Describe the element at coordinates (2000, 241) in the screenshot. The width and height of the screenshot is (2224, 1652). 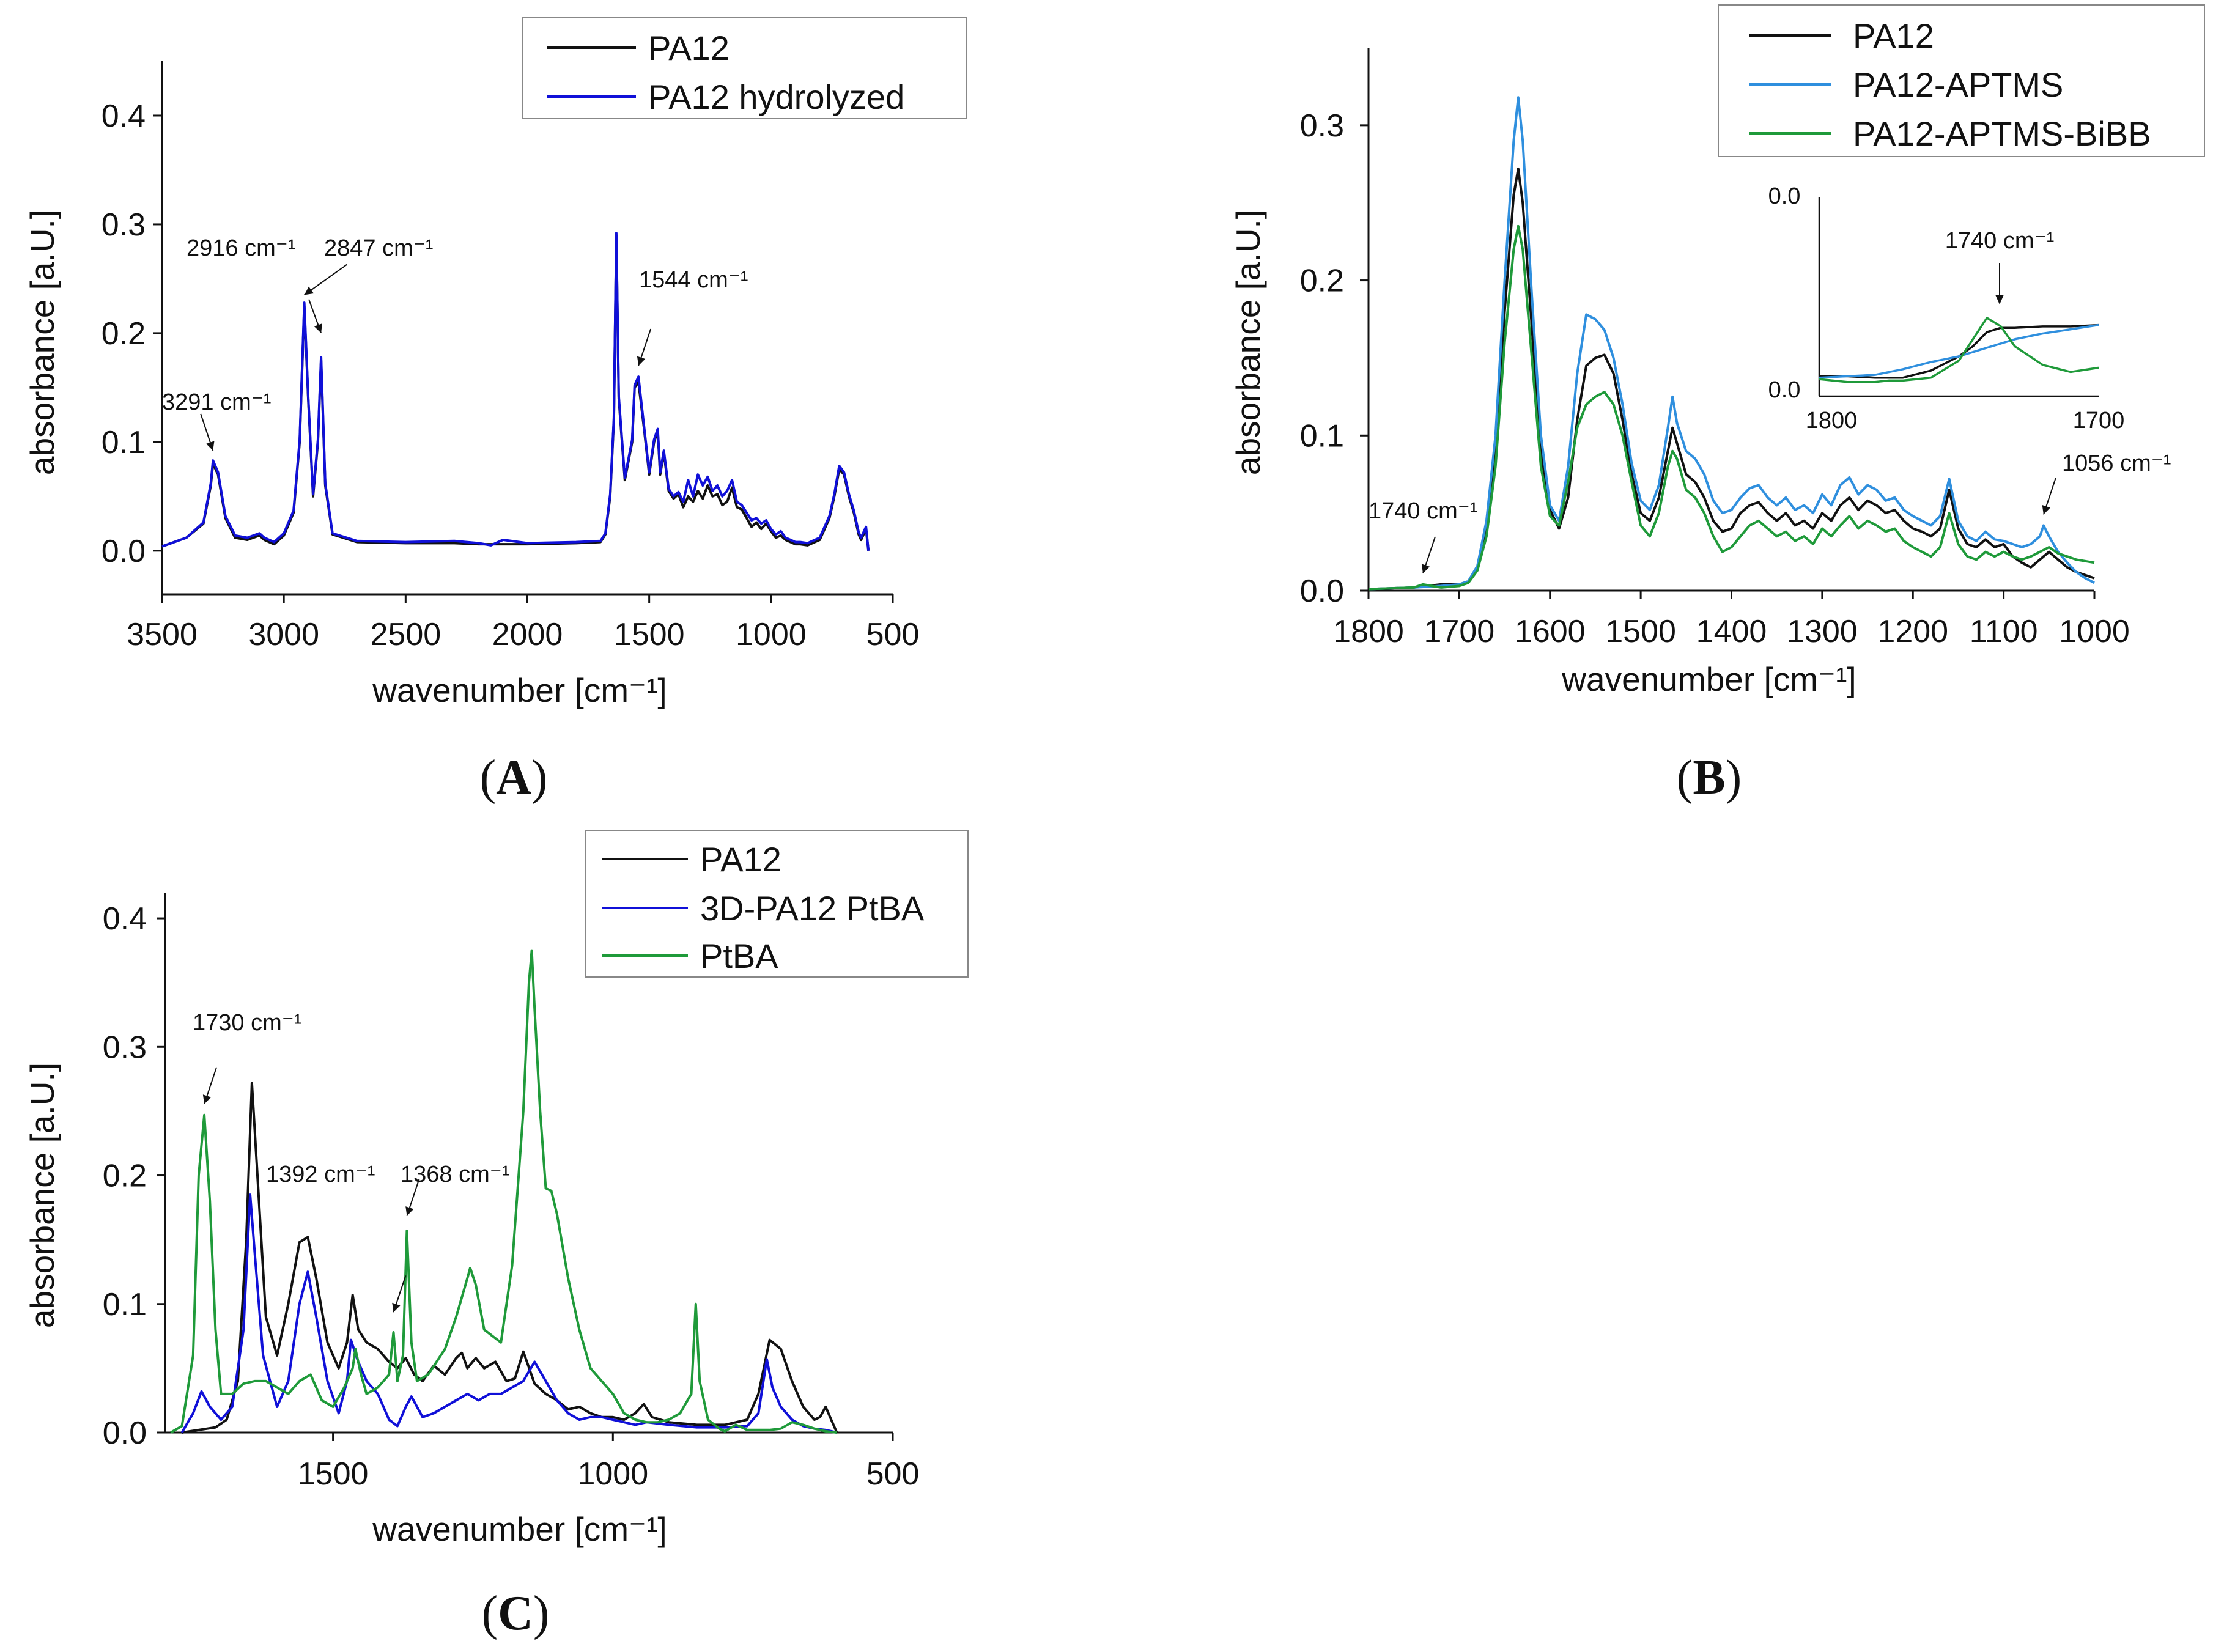
I see `chart-b-inset-annotation: 1740 cm⁻¹` at that location.